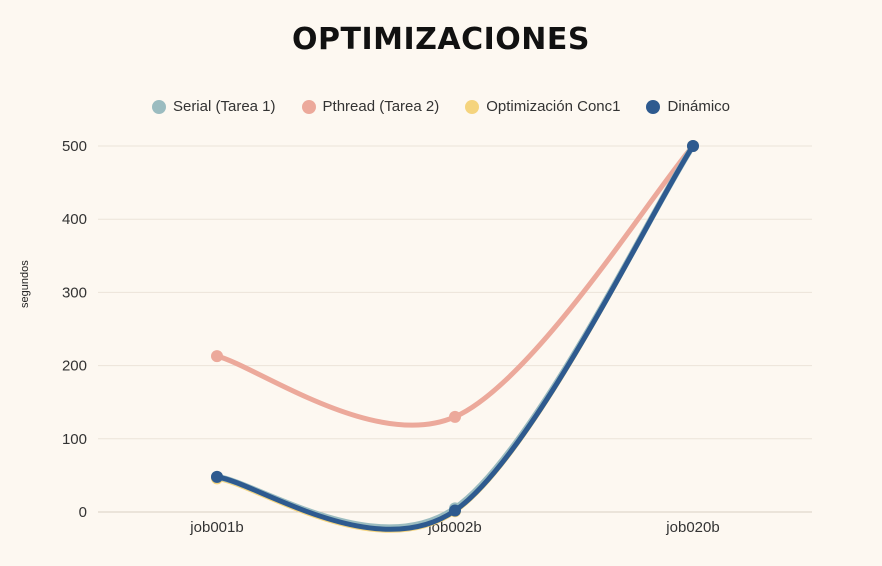  Describe the element at coordinates (216, 527) in the screenshot. I see `x-tick-label: job001b` at that location.